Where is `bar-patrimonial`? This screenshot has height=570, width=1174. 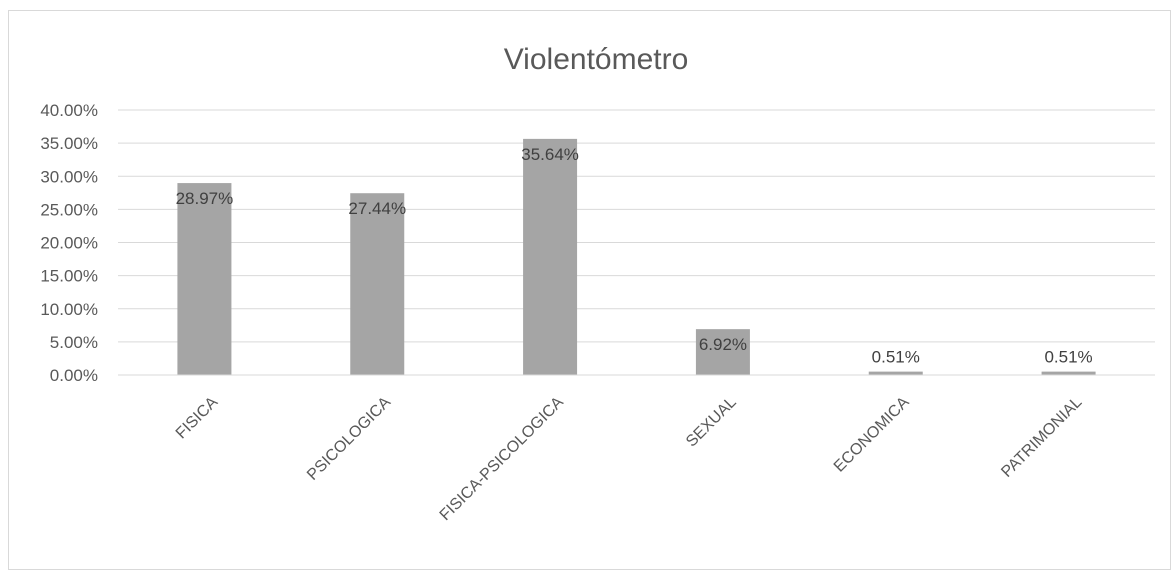
bar-patrimonial is located at coordinates (1068, 373).